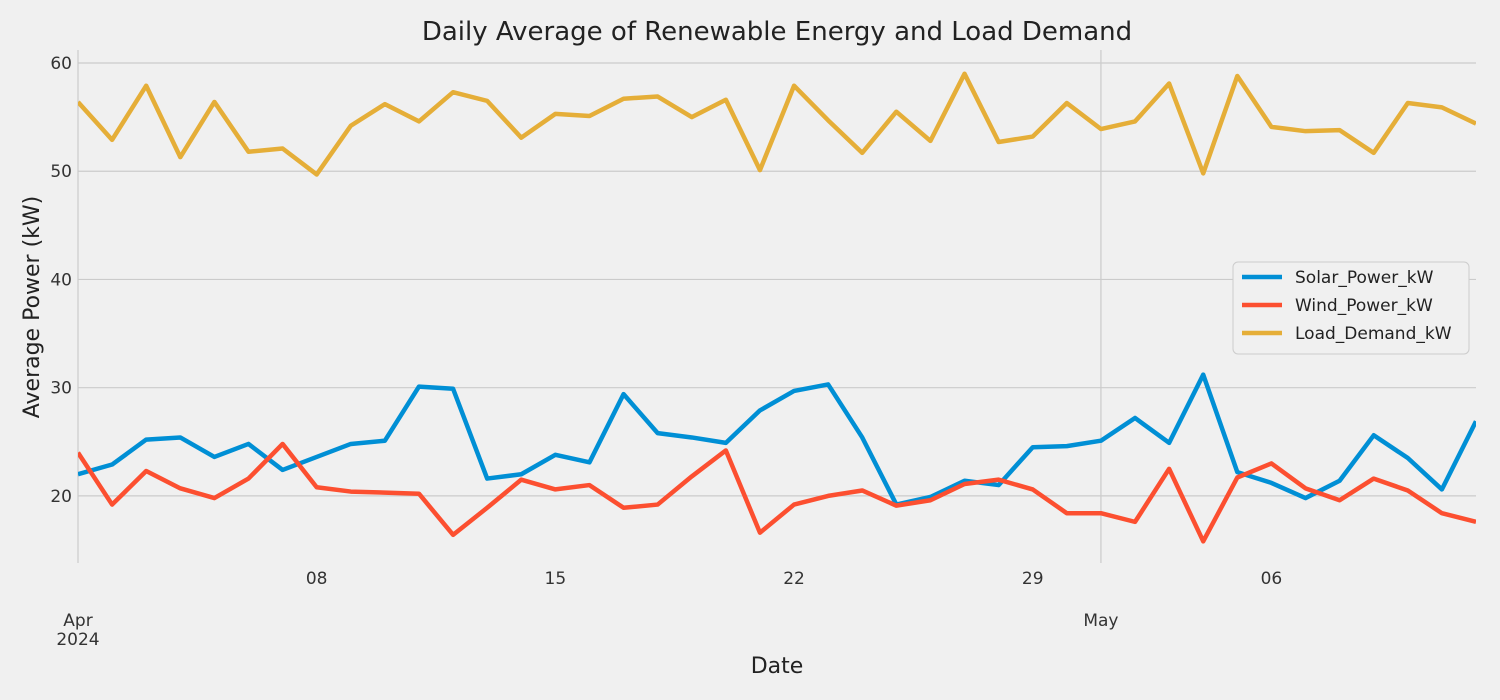  What do you see at coordinates (777, 124) in the screenshot?
I see `series-line-load-demand-kw` at bounding box center [777, 124].